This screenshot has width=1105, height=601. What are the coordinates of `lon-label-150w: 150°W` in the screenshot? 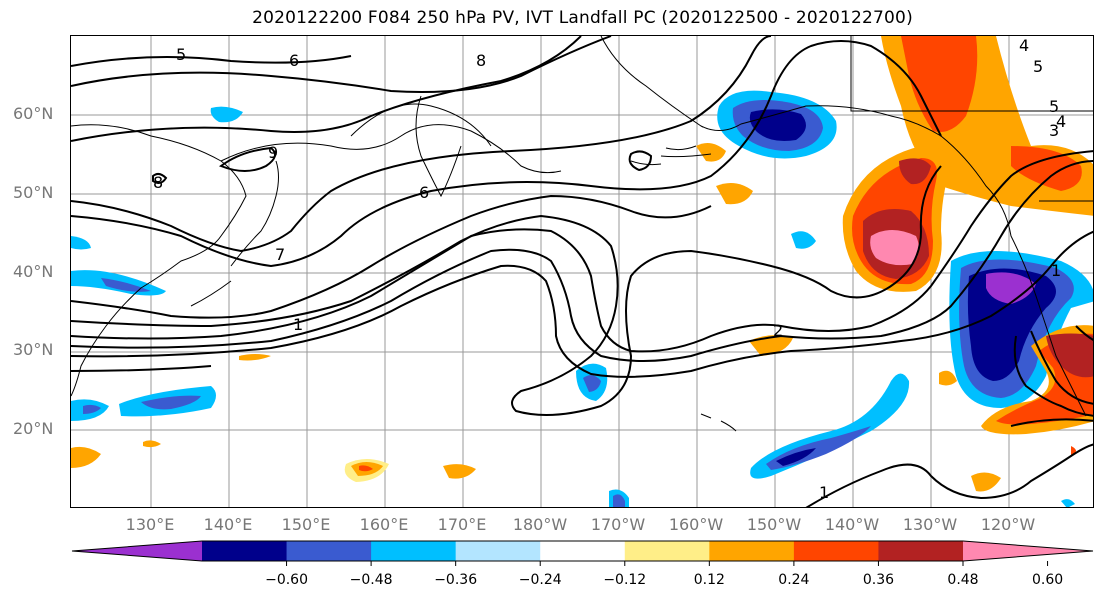 It's located at (774, 524).